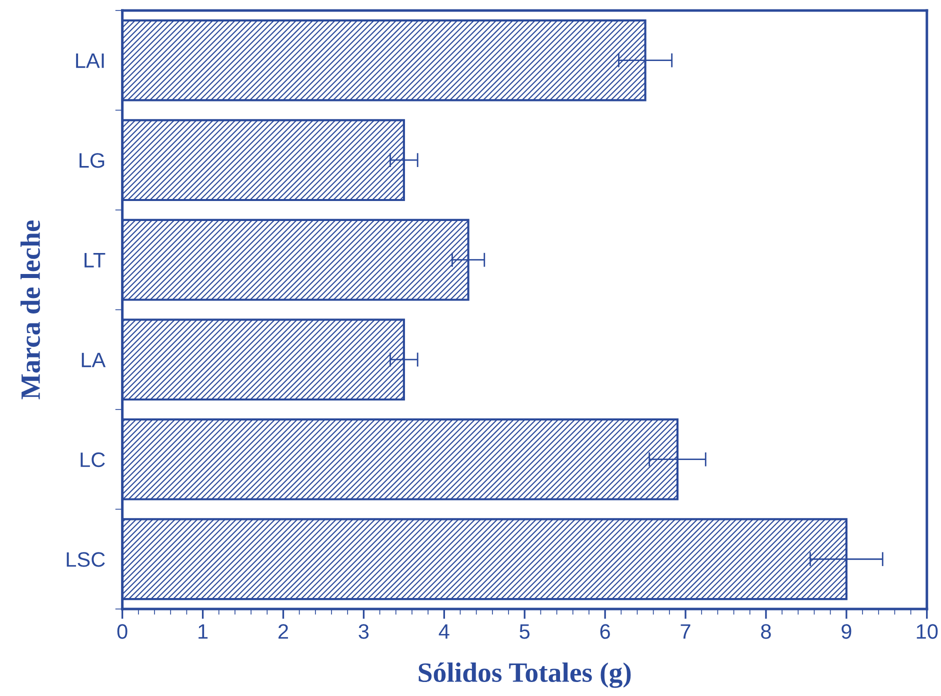 Image resolution: width=941 pixels, height=696 pixels. What do you see at coordinates (605, 631) in the screenshot?
I see `x-tick-label: 6` at bounding box center [605, 631].